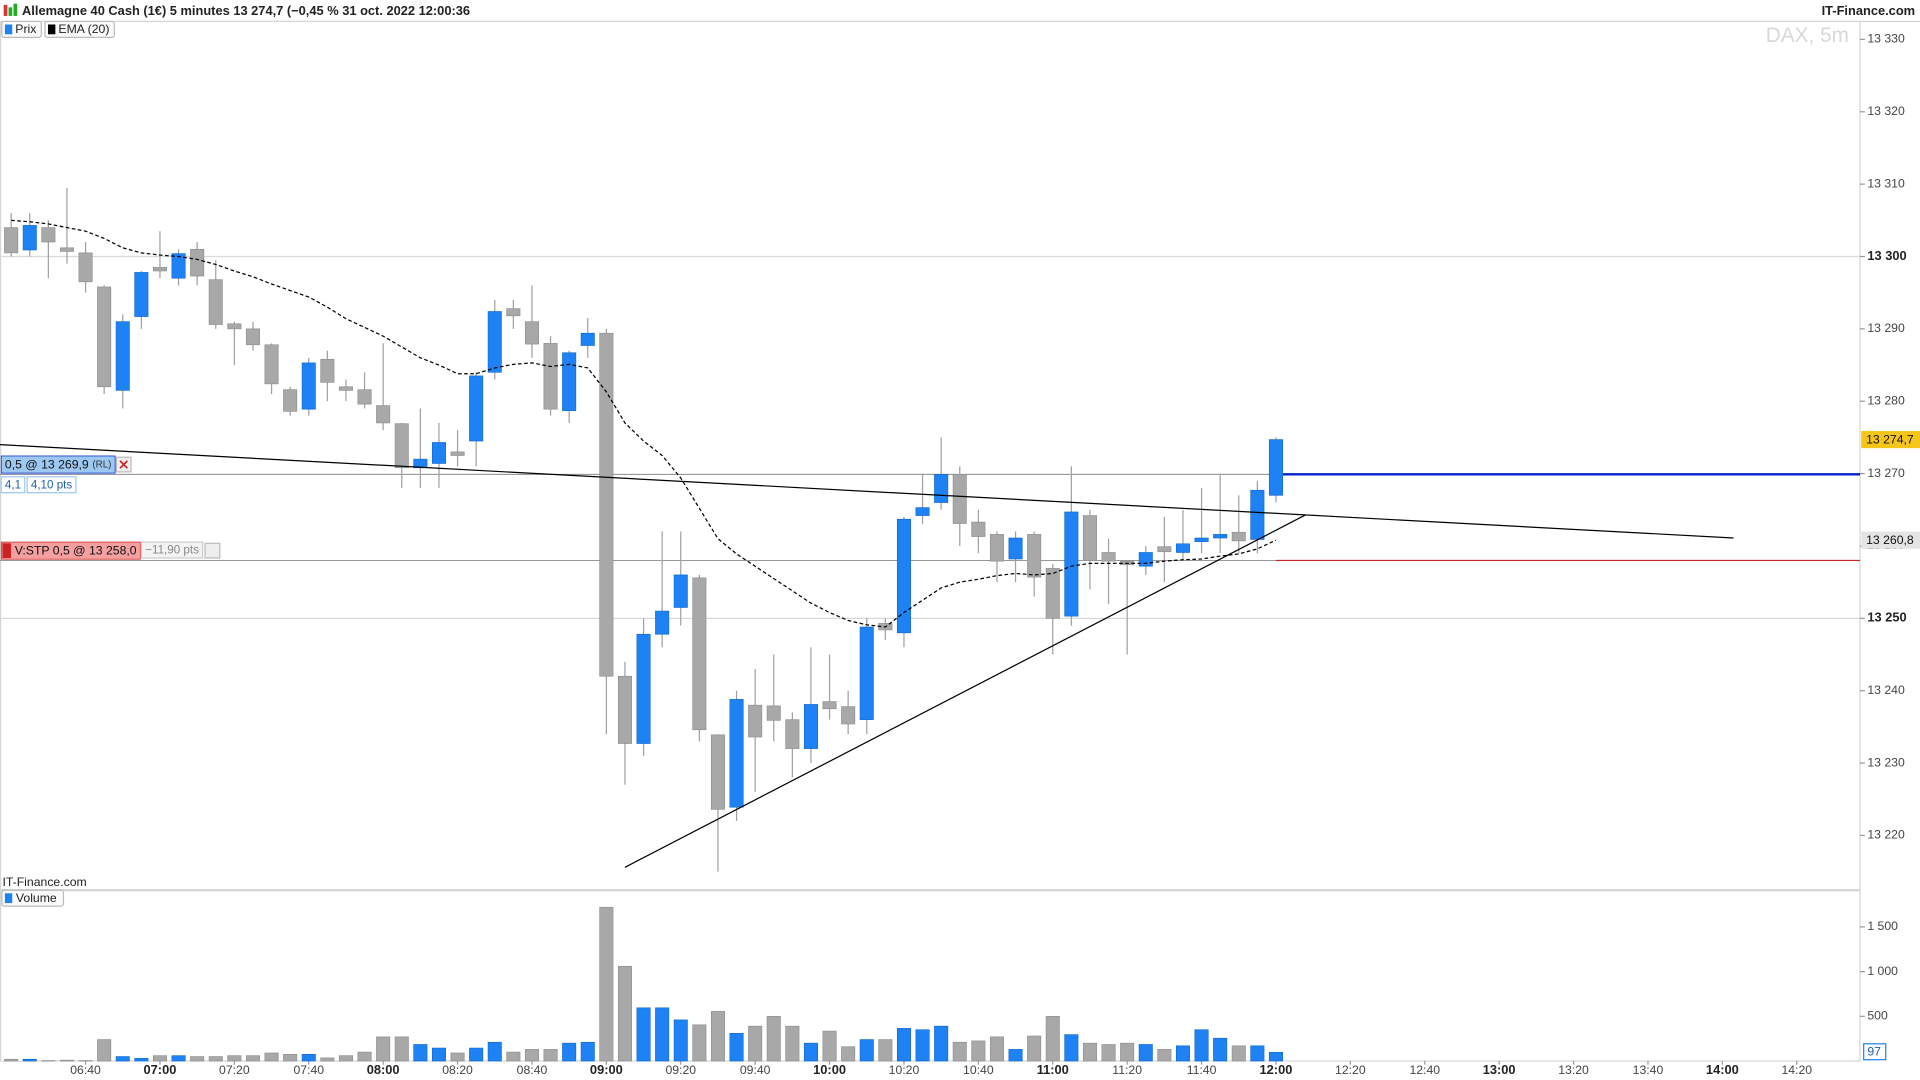  Describe the element at coordinates (1127, 1070) in the screenshot. I see `x-tick-label: 11:20` at that location.